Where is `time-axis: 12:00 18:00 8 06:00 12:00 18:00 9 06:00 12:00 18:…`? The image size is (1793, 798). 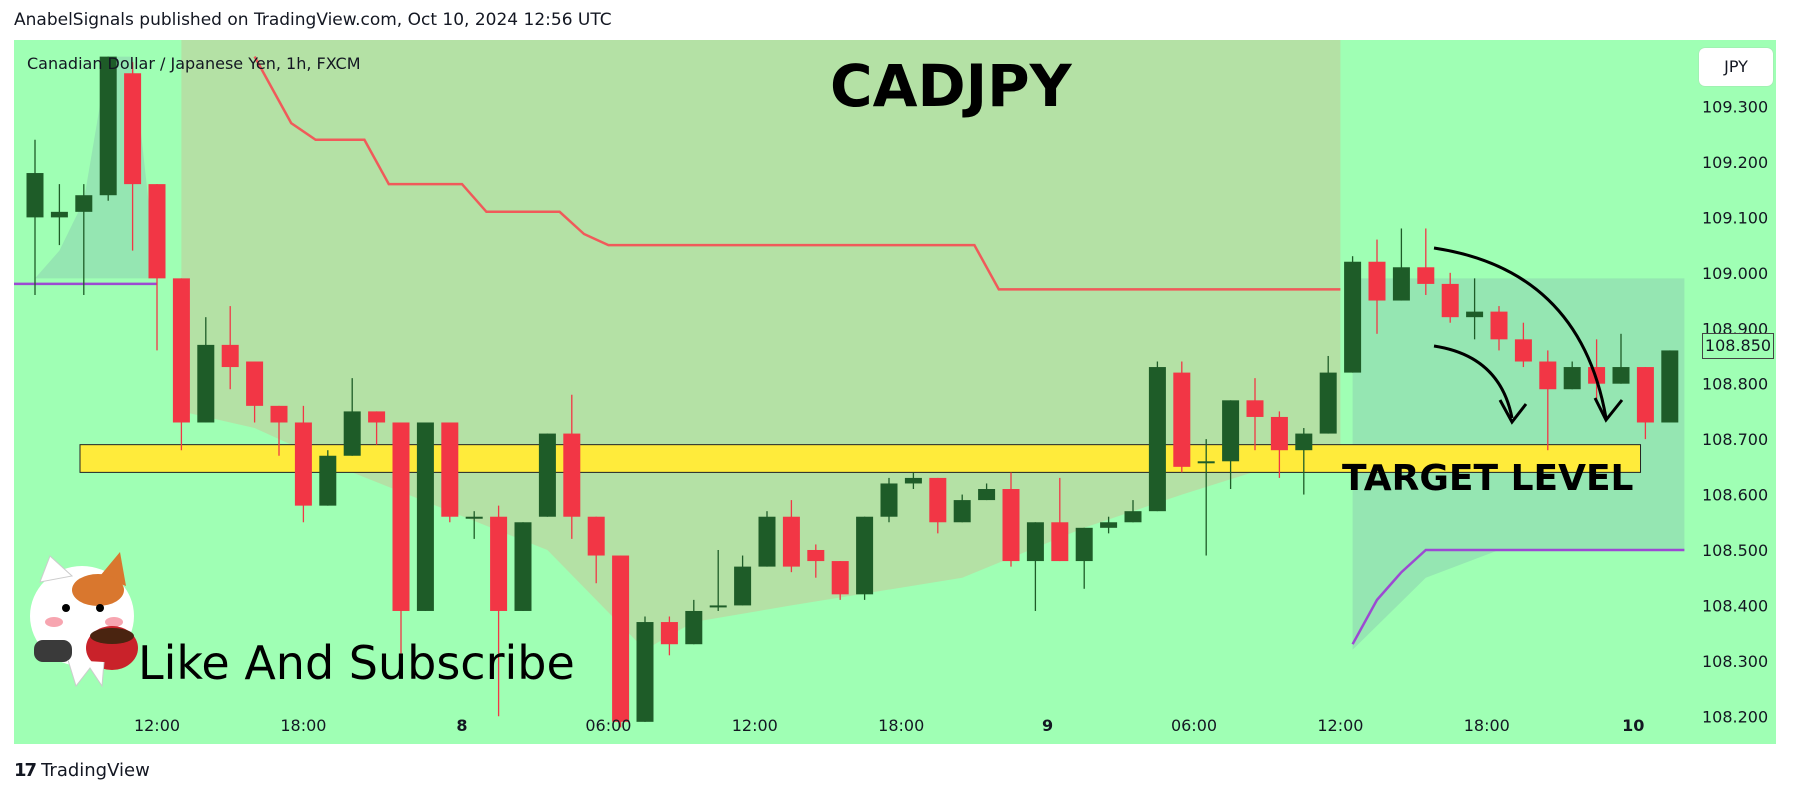 time-axis: 12:00 18:00 8 06:00 12:00 18:00 9 06:00 12:00 18:… is located at coordinates (889, 725).